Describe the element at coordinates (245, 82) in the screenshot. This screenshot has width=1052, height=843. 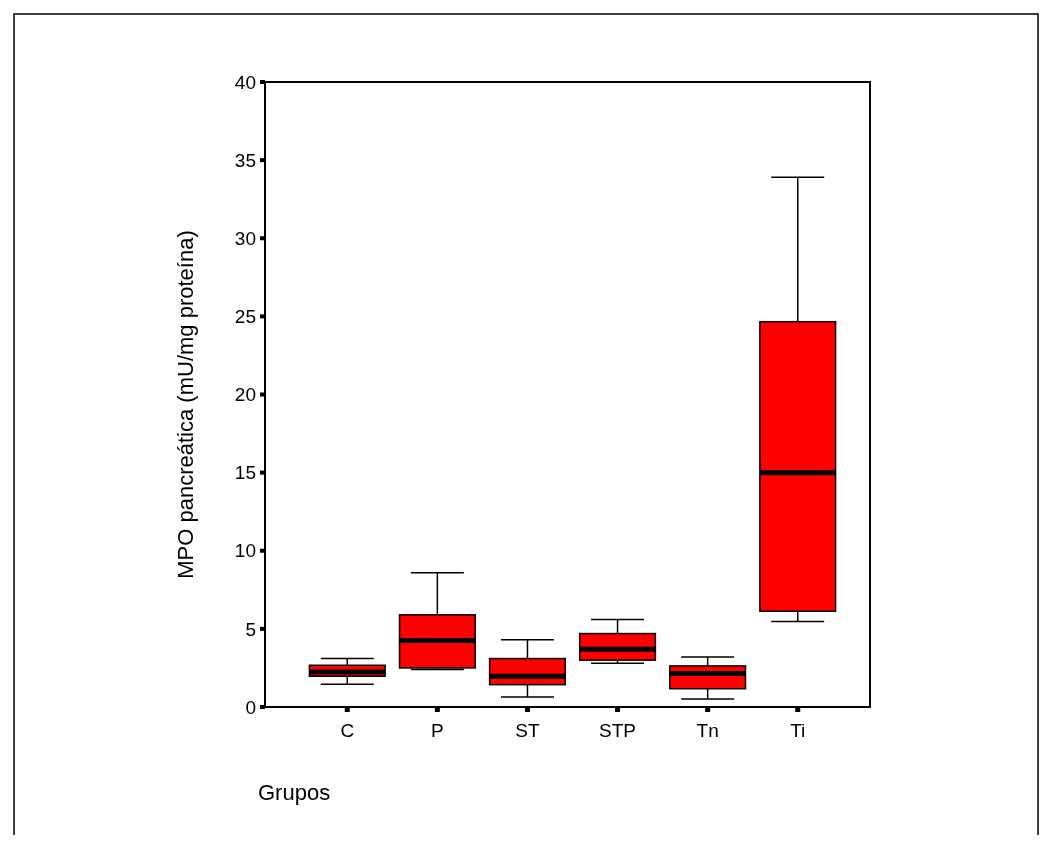
I see `y-tick-label: 40` at that location.